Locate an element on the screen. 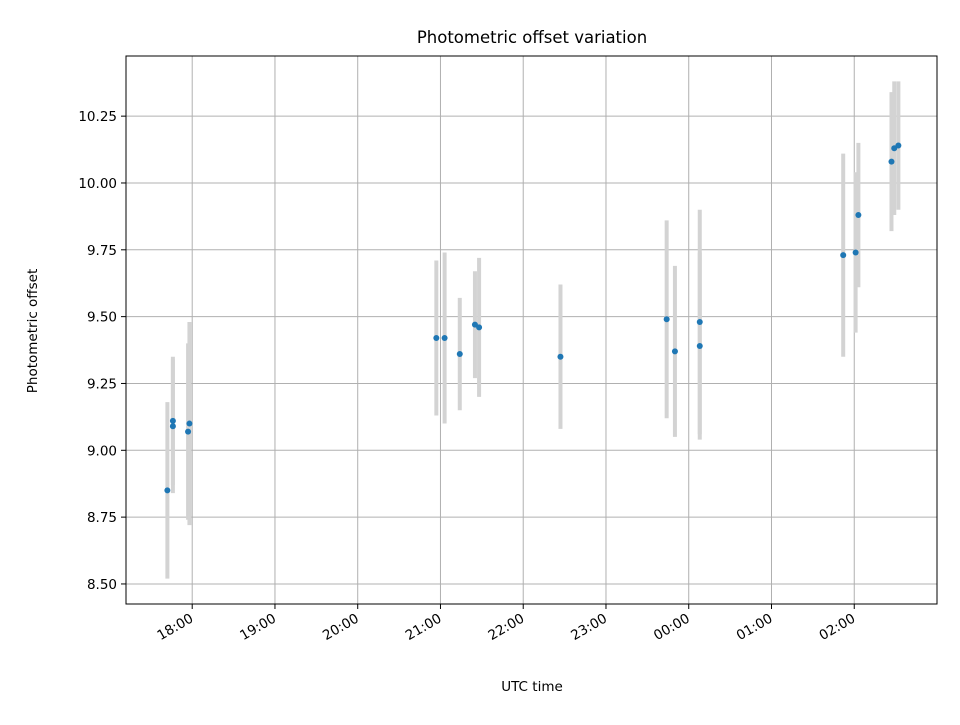  y-tick-label: 10.00 is located at coordinates (97, 184).